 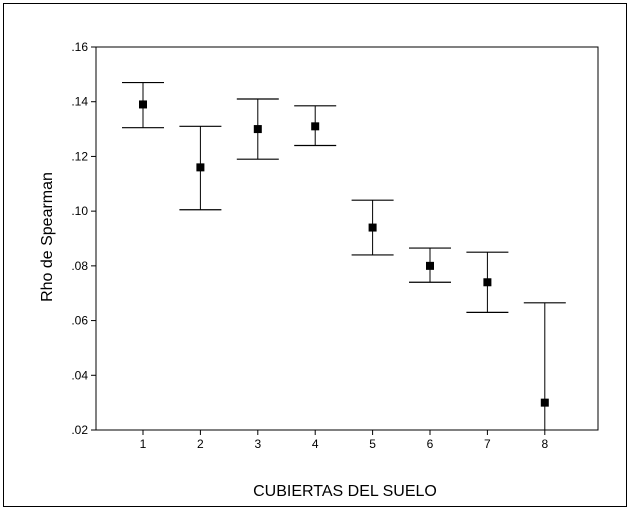 I want to click on y-tick-label: .08, so click(x=79, y=266).